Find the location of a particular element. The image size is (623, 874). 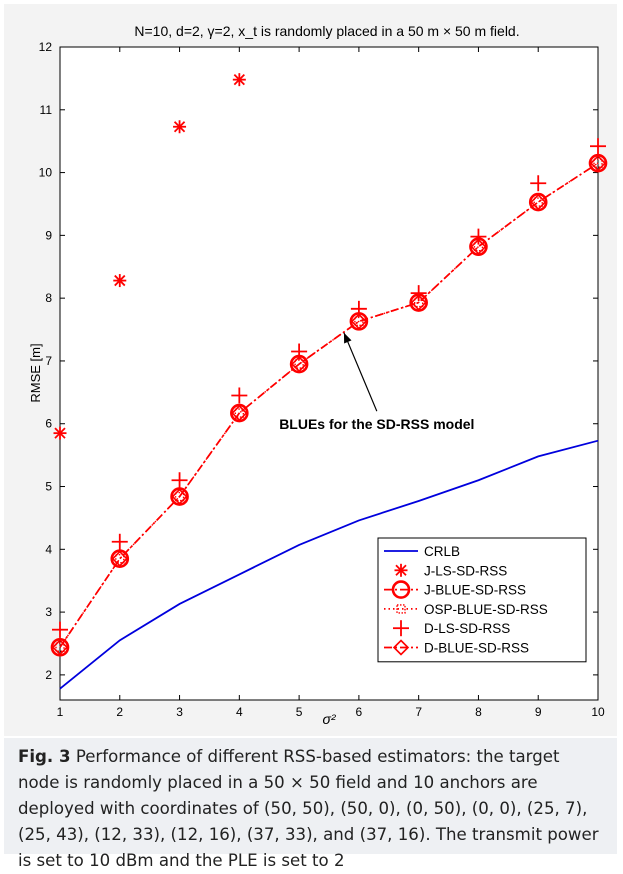

legend-item-d-ls-sd-rss: D-LS-SD-RSS is located at coordinates (451, 628).